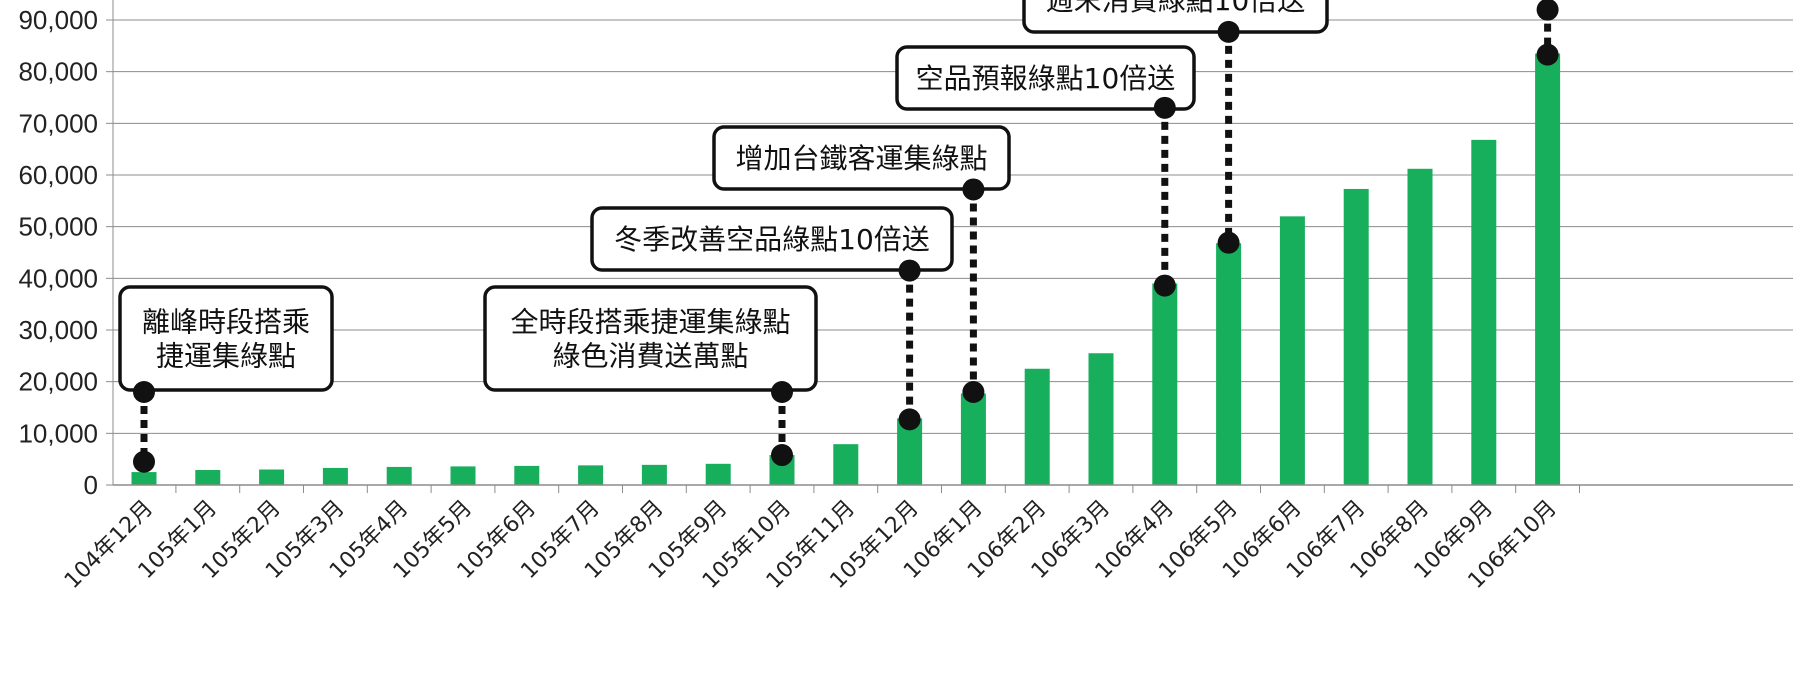 The width and height of the screenshot is (1793, 693). I want to click on y-tick-label: 80,000, so click(58, 72).